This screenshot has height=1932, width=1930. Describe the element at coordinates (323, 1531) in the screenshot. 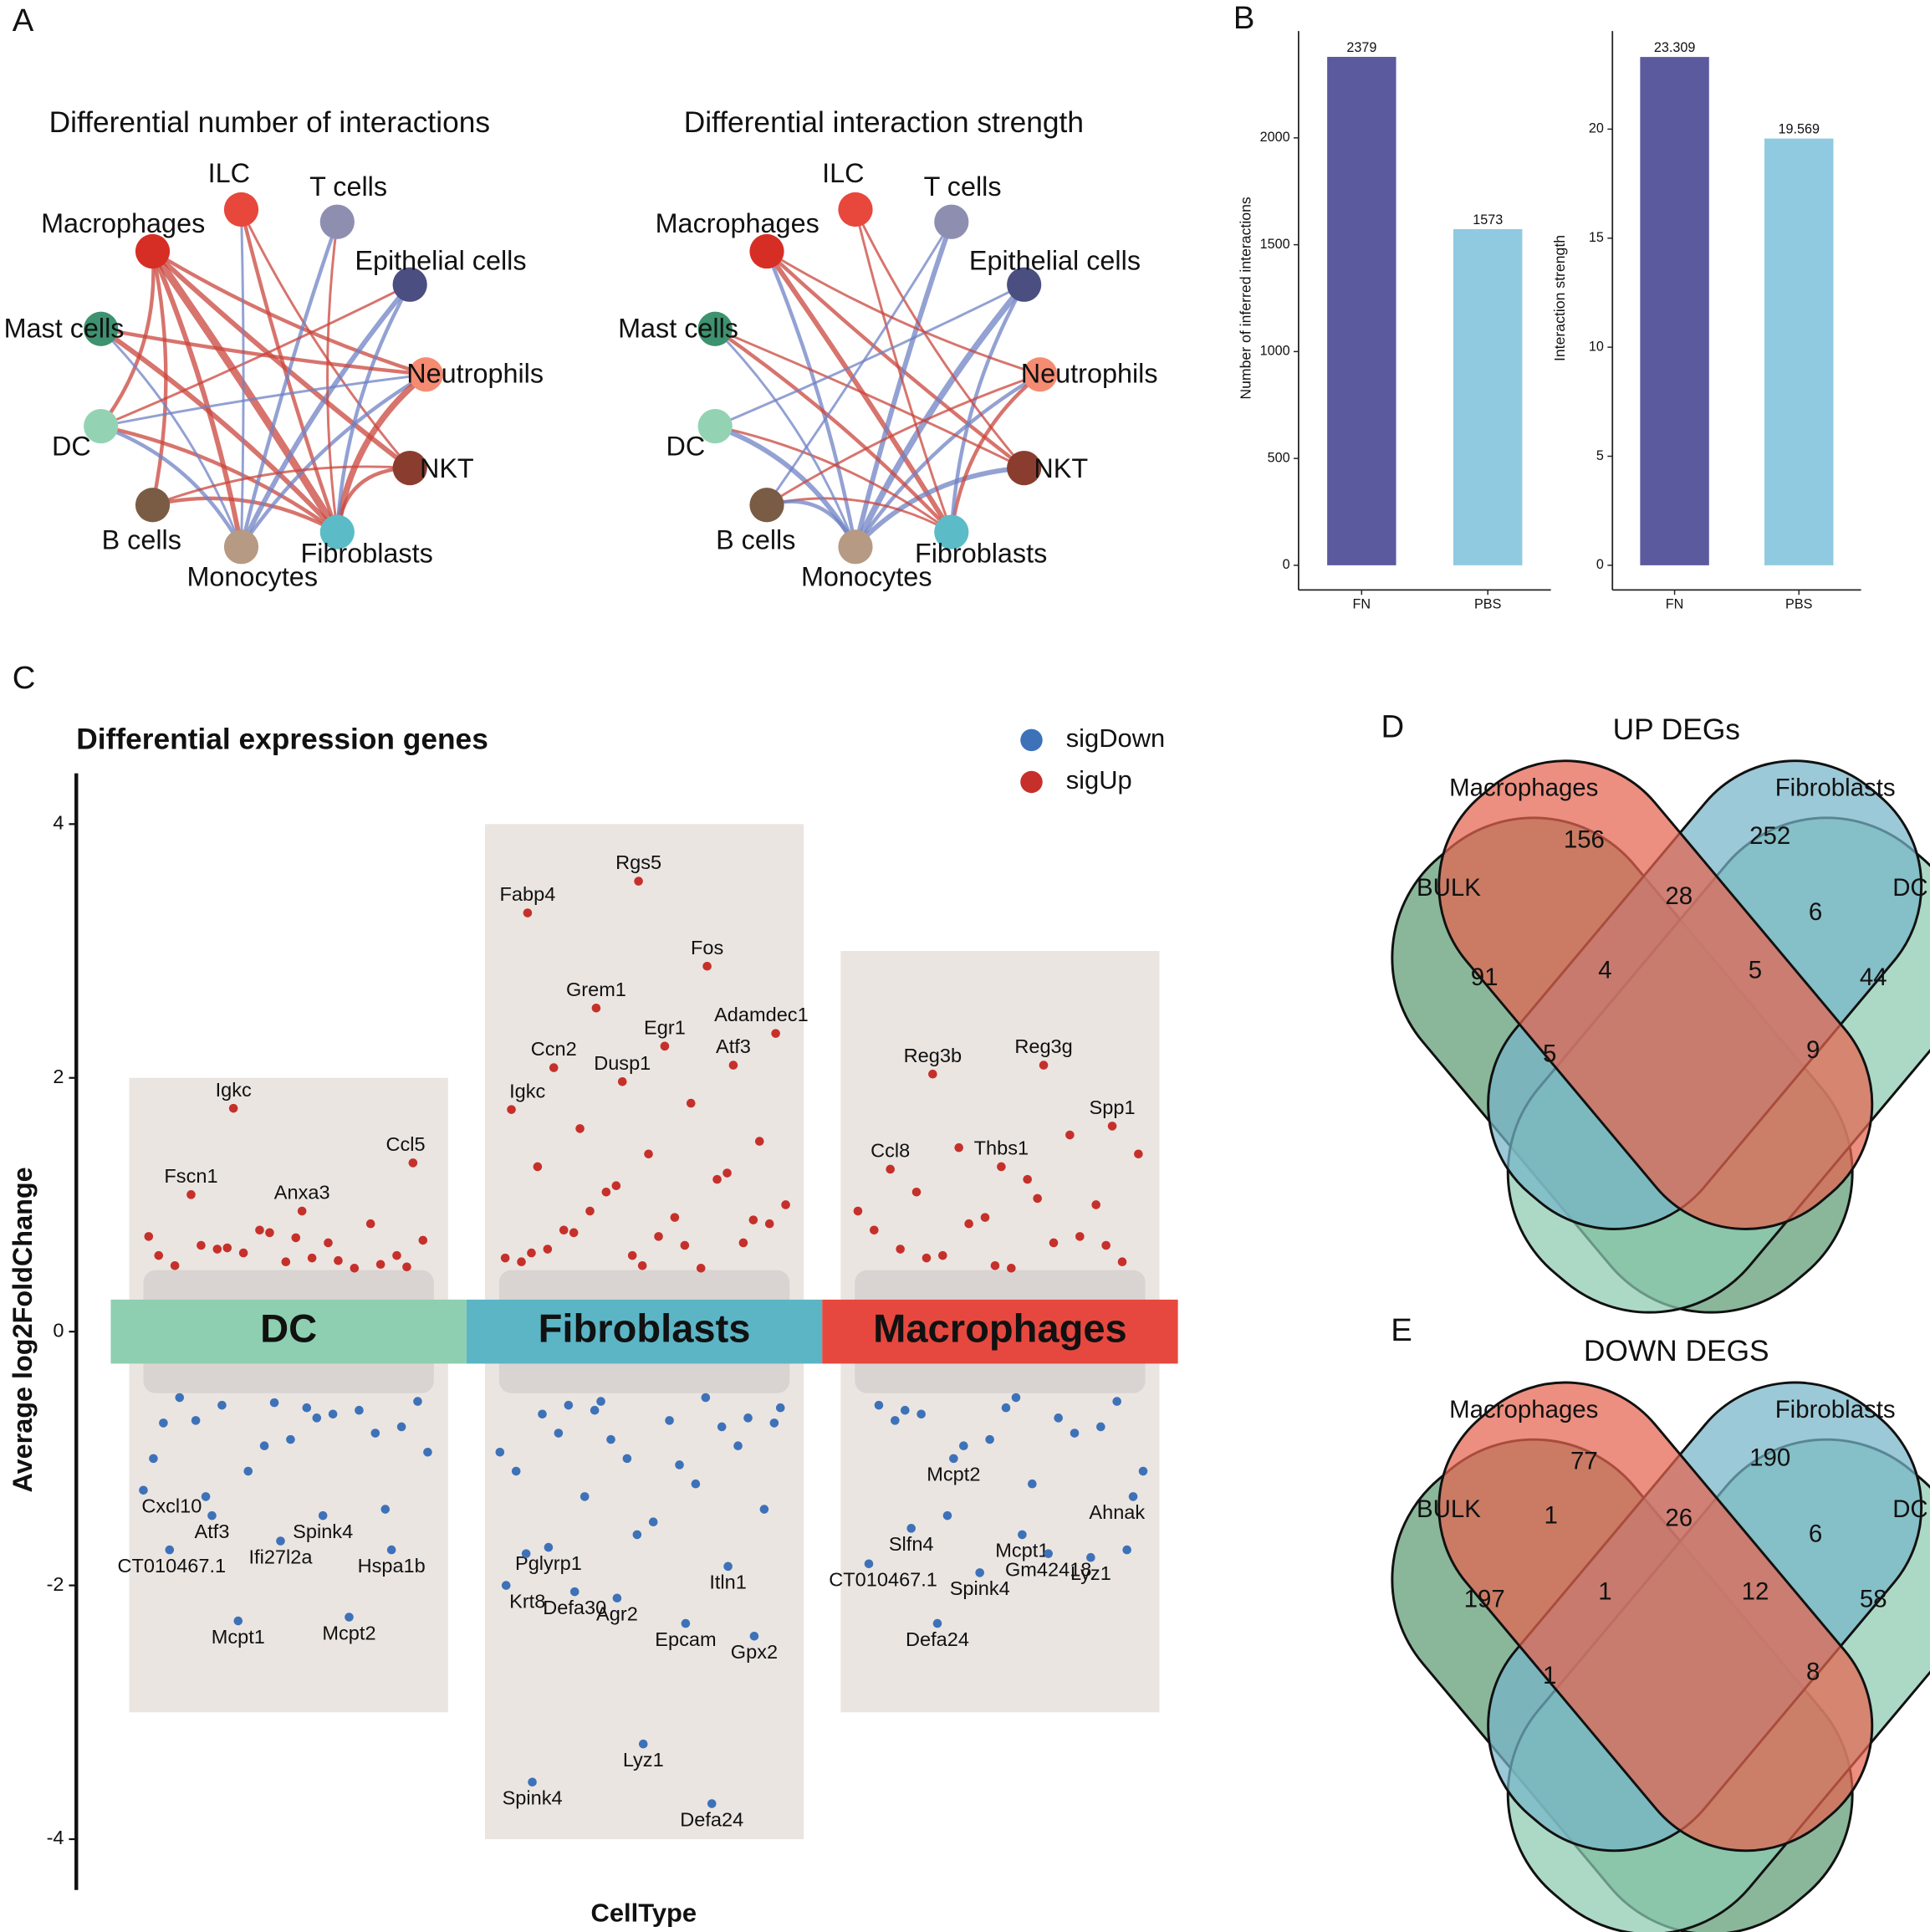

I see `gene-label: Spink4` at that location.